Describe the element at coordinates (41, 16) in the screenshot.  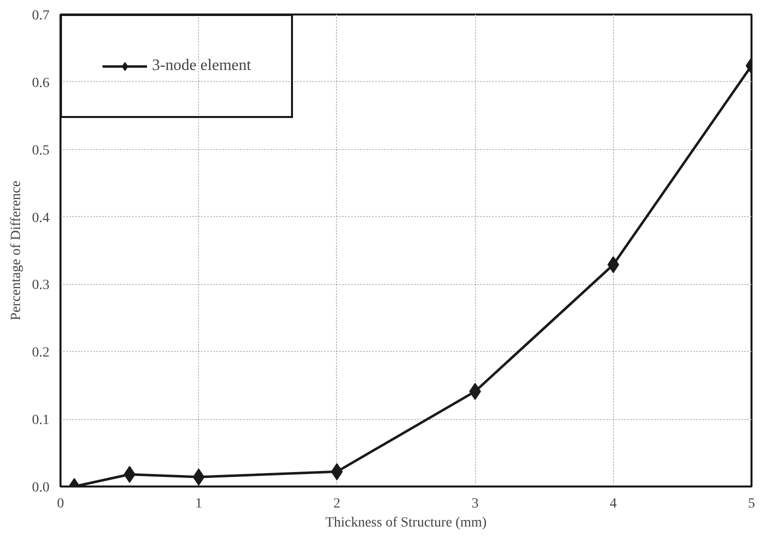
I see `y-tick-label: 0.7` at that location.